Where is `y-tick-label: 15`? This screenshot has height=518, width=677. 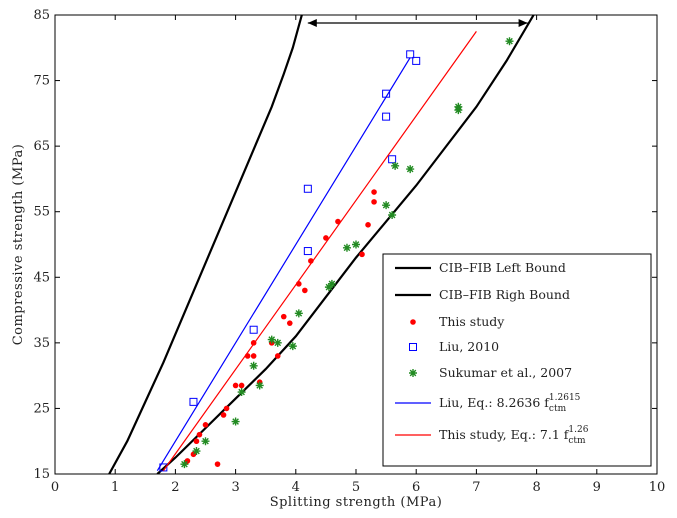 y-tick-label: 15 is located at coordinates (41, 474).